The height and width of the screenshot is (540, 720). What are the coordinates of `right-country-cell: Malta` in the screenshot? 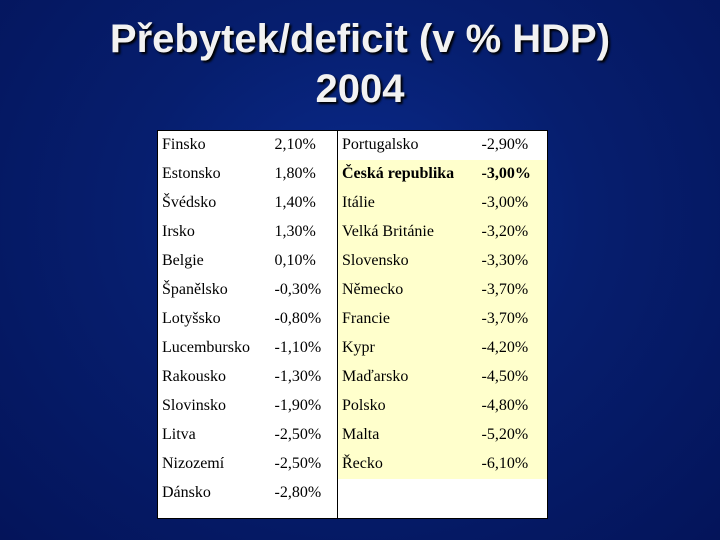 It's located at (407, 435).